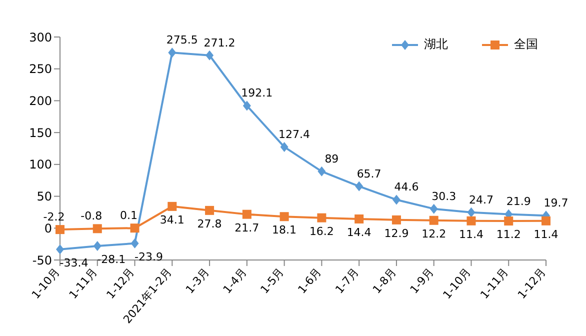 The image size is (586, 336). I want to click on data-label: -23.9, so click(149, 257).